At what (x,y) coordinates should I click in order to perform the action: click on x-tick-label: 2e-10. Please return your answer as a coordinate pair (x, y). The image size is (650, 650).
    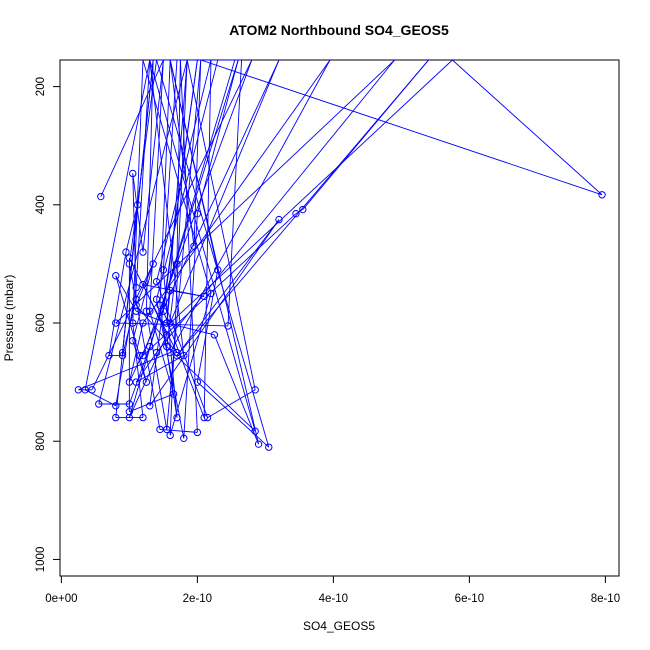
    Looking at the image, I should click on (197, 599).